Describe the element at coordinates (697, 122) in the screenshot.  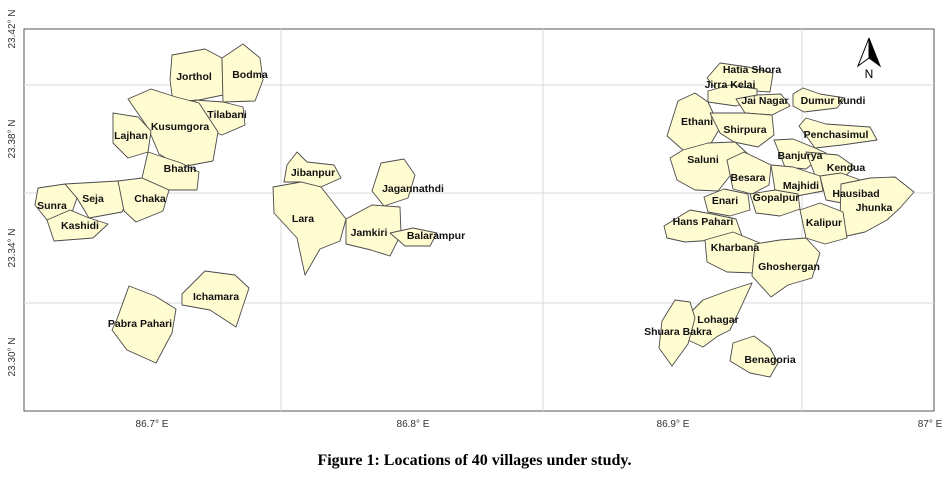
I see `village-label-ethani: Ethani` at that location.